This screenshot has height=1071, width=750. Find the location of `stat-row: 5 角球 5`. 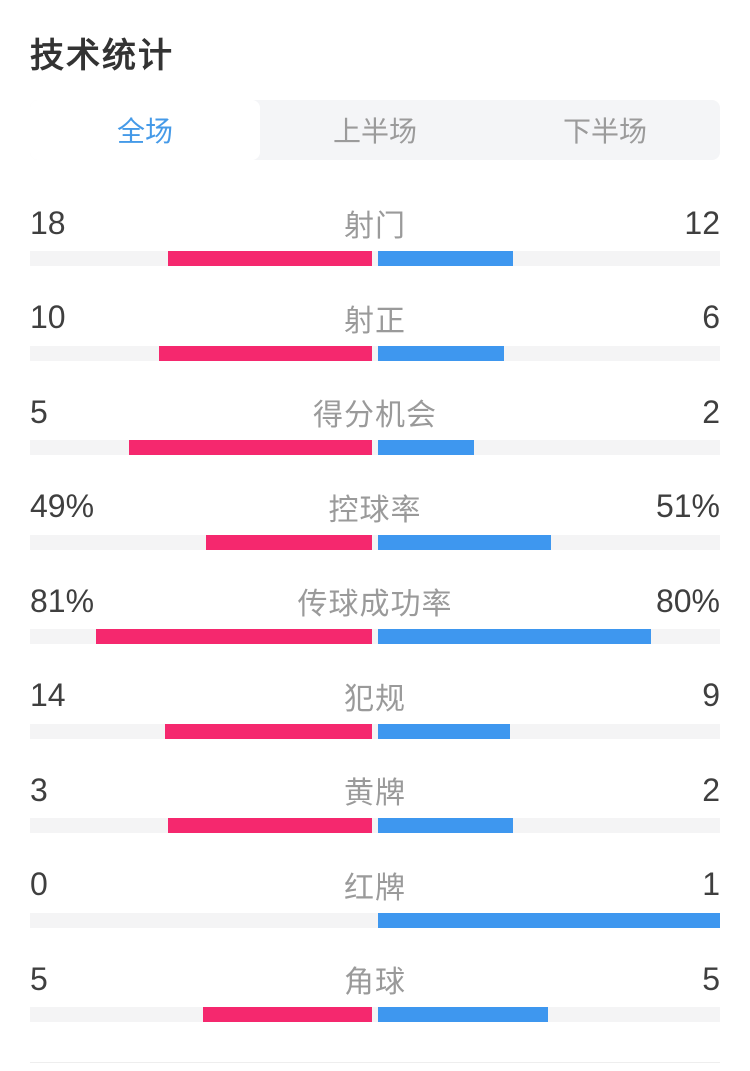

stat-row: 5 角球 5 is located at coordinates (375, 998).